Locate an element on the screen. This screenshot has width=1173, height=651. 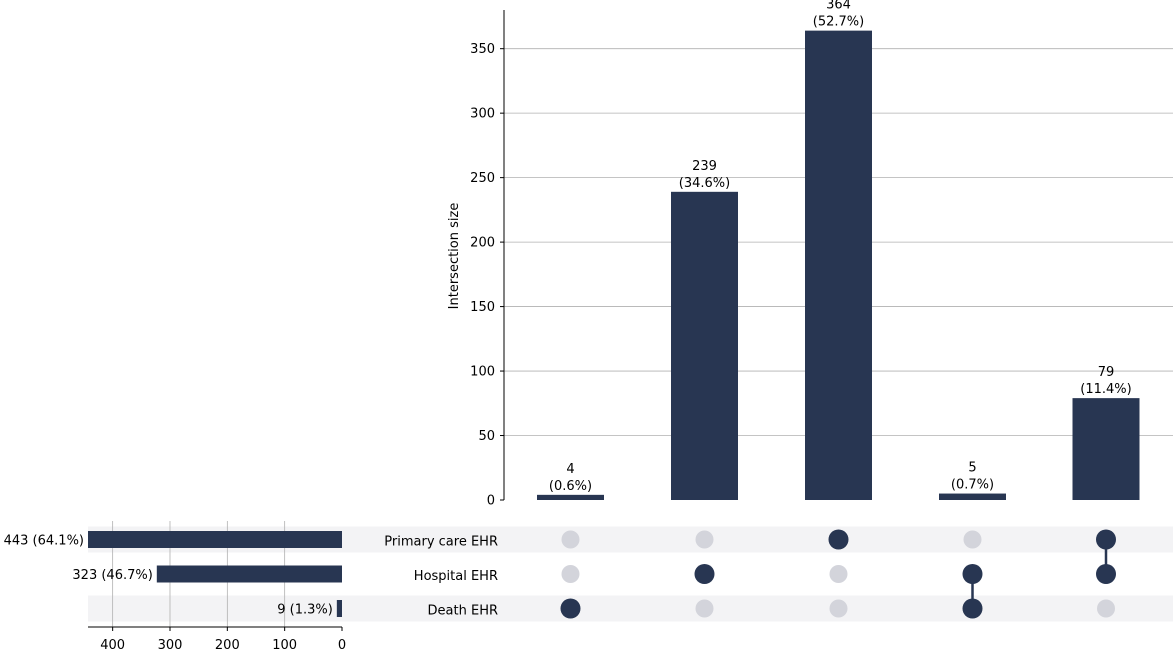
intersection-matrix is located at coordinates (838, 574).